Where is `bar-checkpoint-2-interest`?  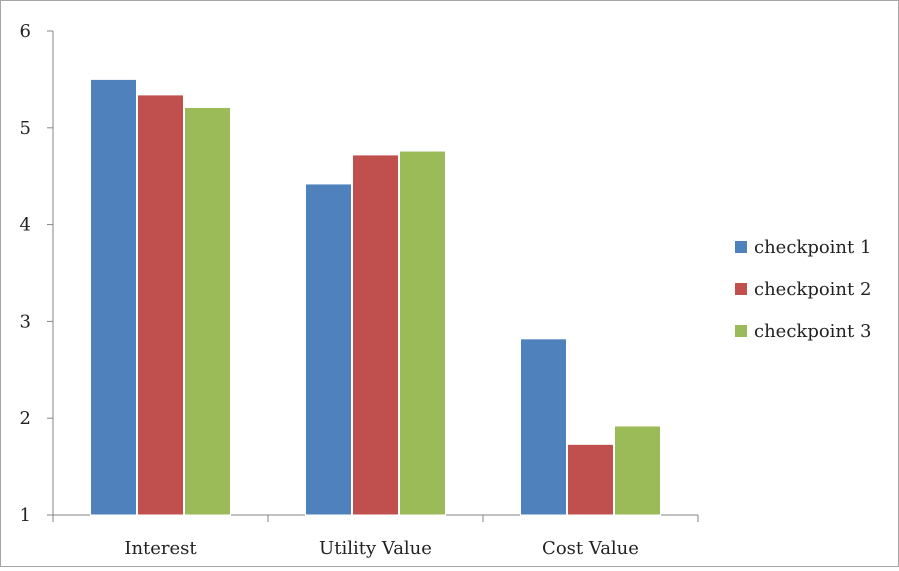
bar-checkpoint-2-interest is located at coordinates (160, 305).